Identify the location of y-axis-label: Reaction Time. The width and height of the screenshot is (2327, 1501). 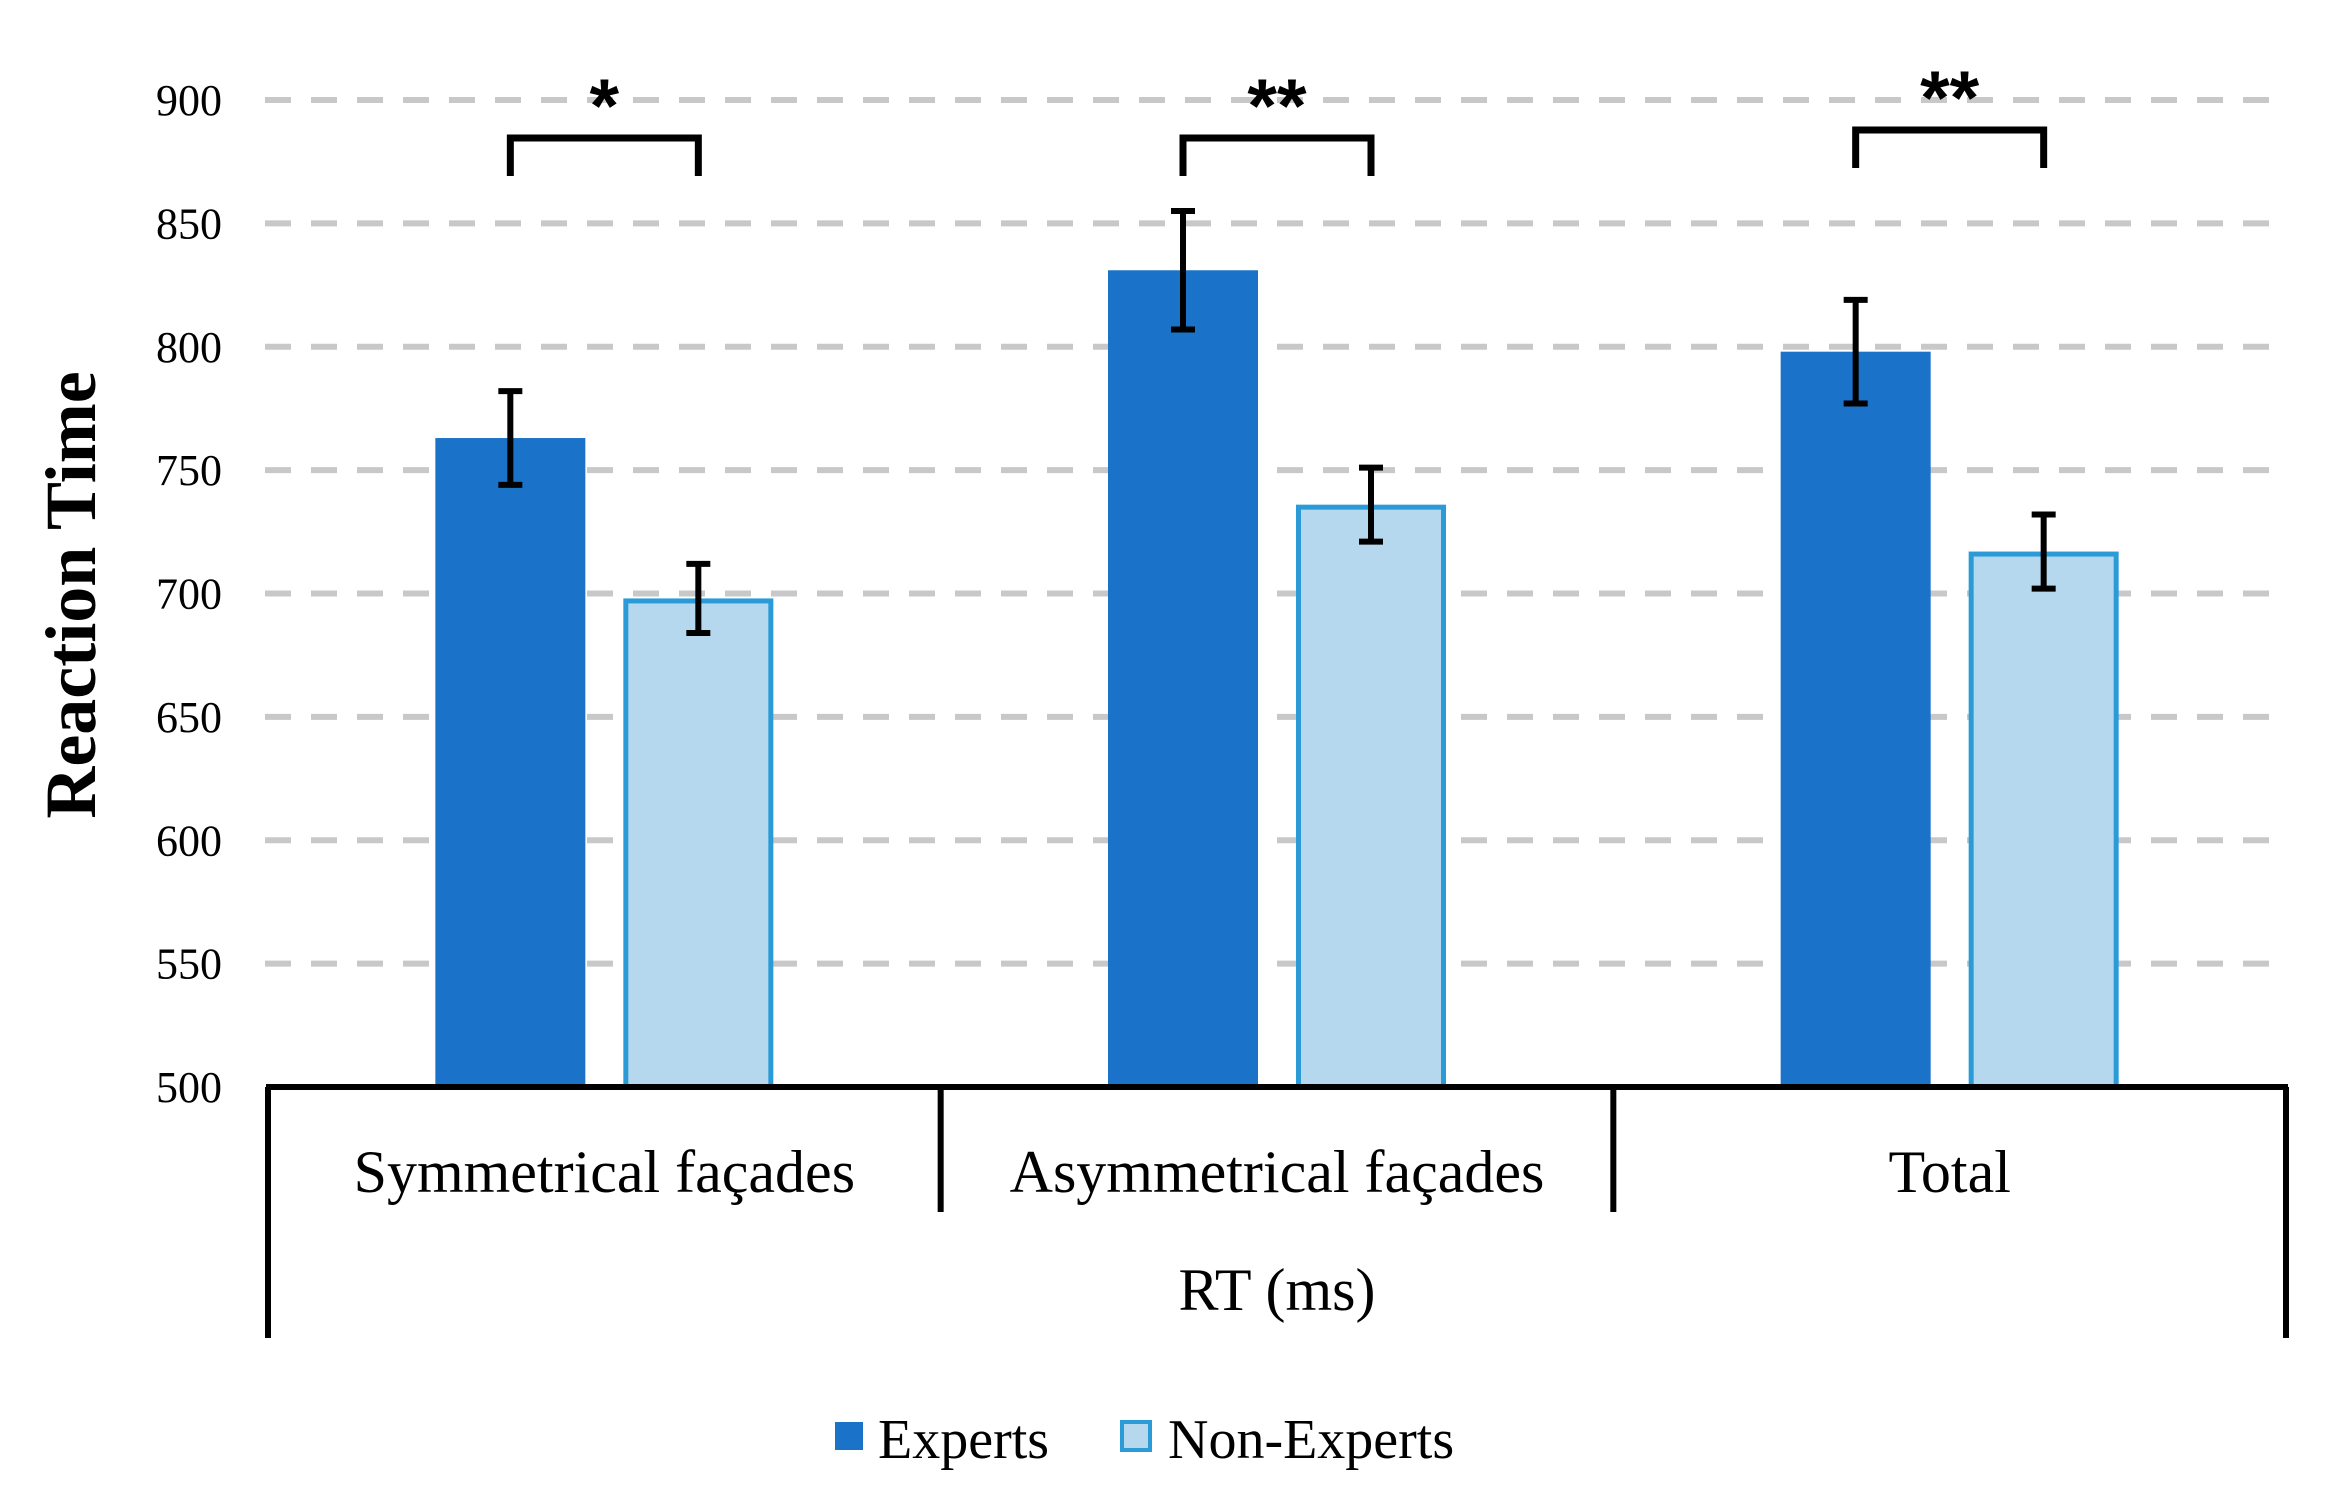
(71, 594).